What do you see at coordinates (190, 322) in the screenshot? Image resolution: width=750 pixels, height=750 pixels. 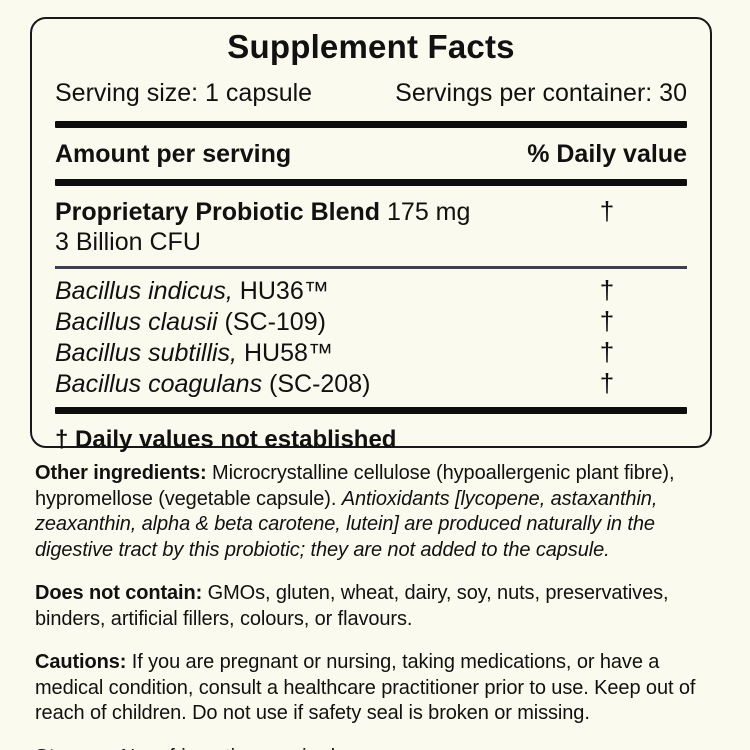 I see `strain-name: Bacillus clausii (SC-109)` at bounding box center [190, 322].